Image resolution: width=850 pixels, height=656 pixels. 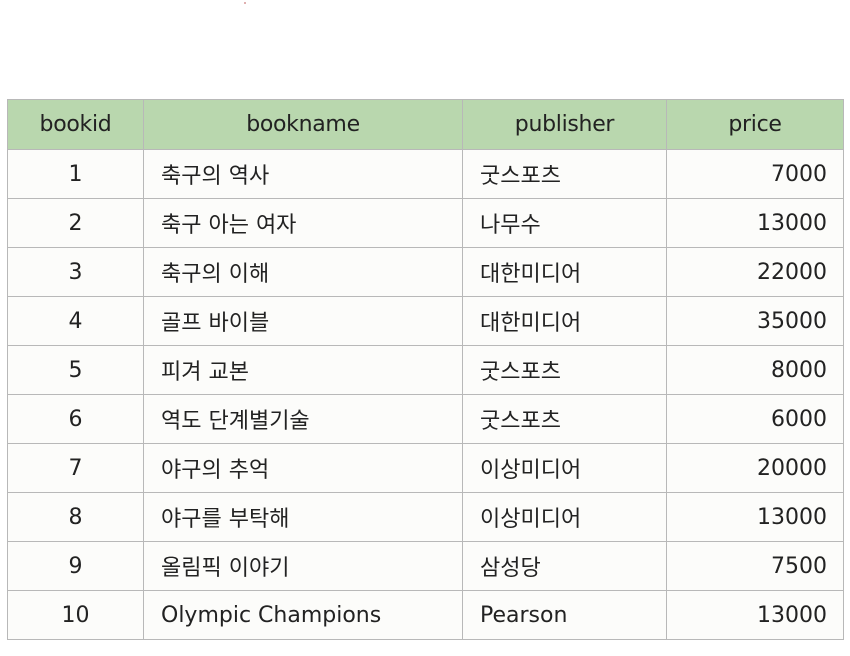 I want to click on cell-bookid: 1, so click(x=75, y=174).